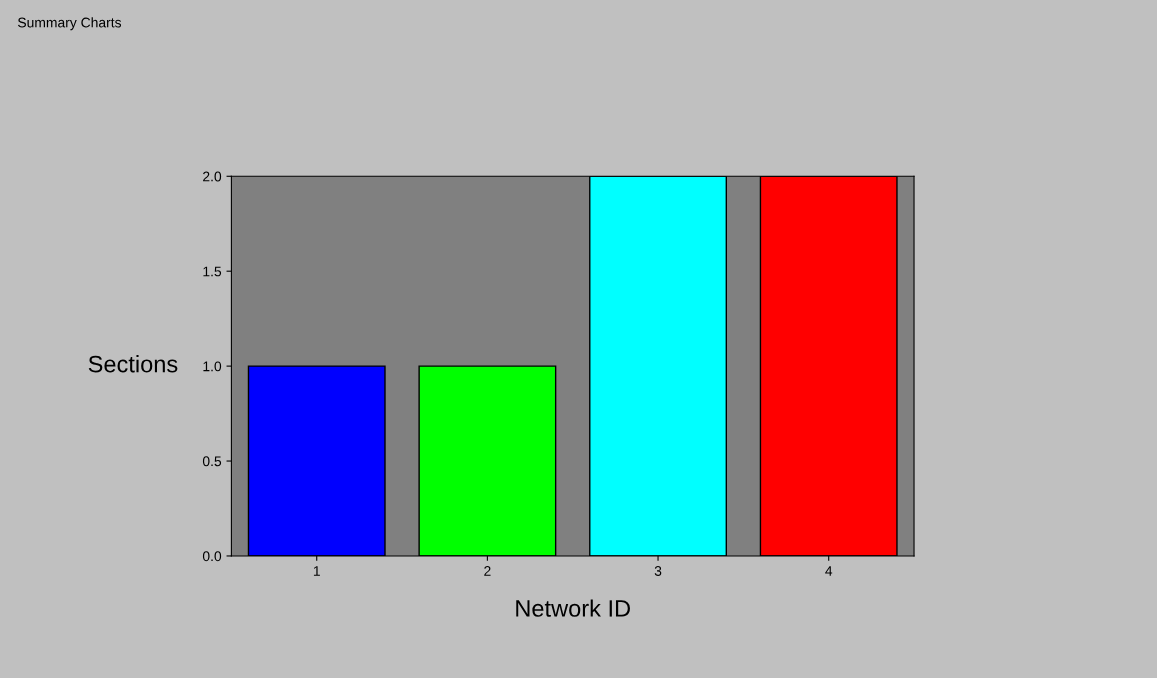  I want to click on x-tick-label: 2, so click(487, 571).